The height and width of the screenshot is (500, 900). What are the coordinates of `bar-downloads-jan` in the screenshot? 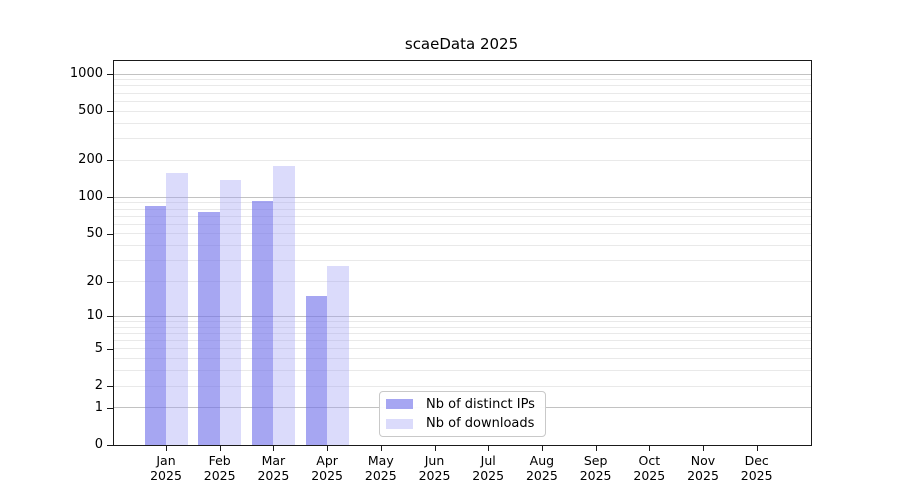 It's located at (177, 309).